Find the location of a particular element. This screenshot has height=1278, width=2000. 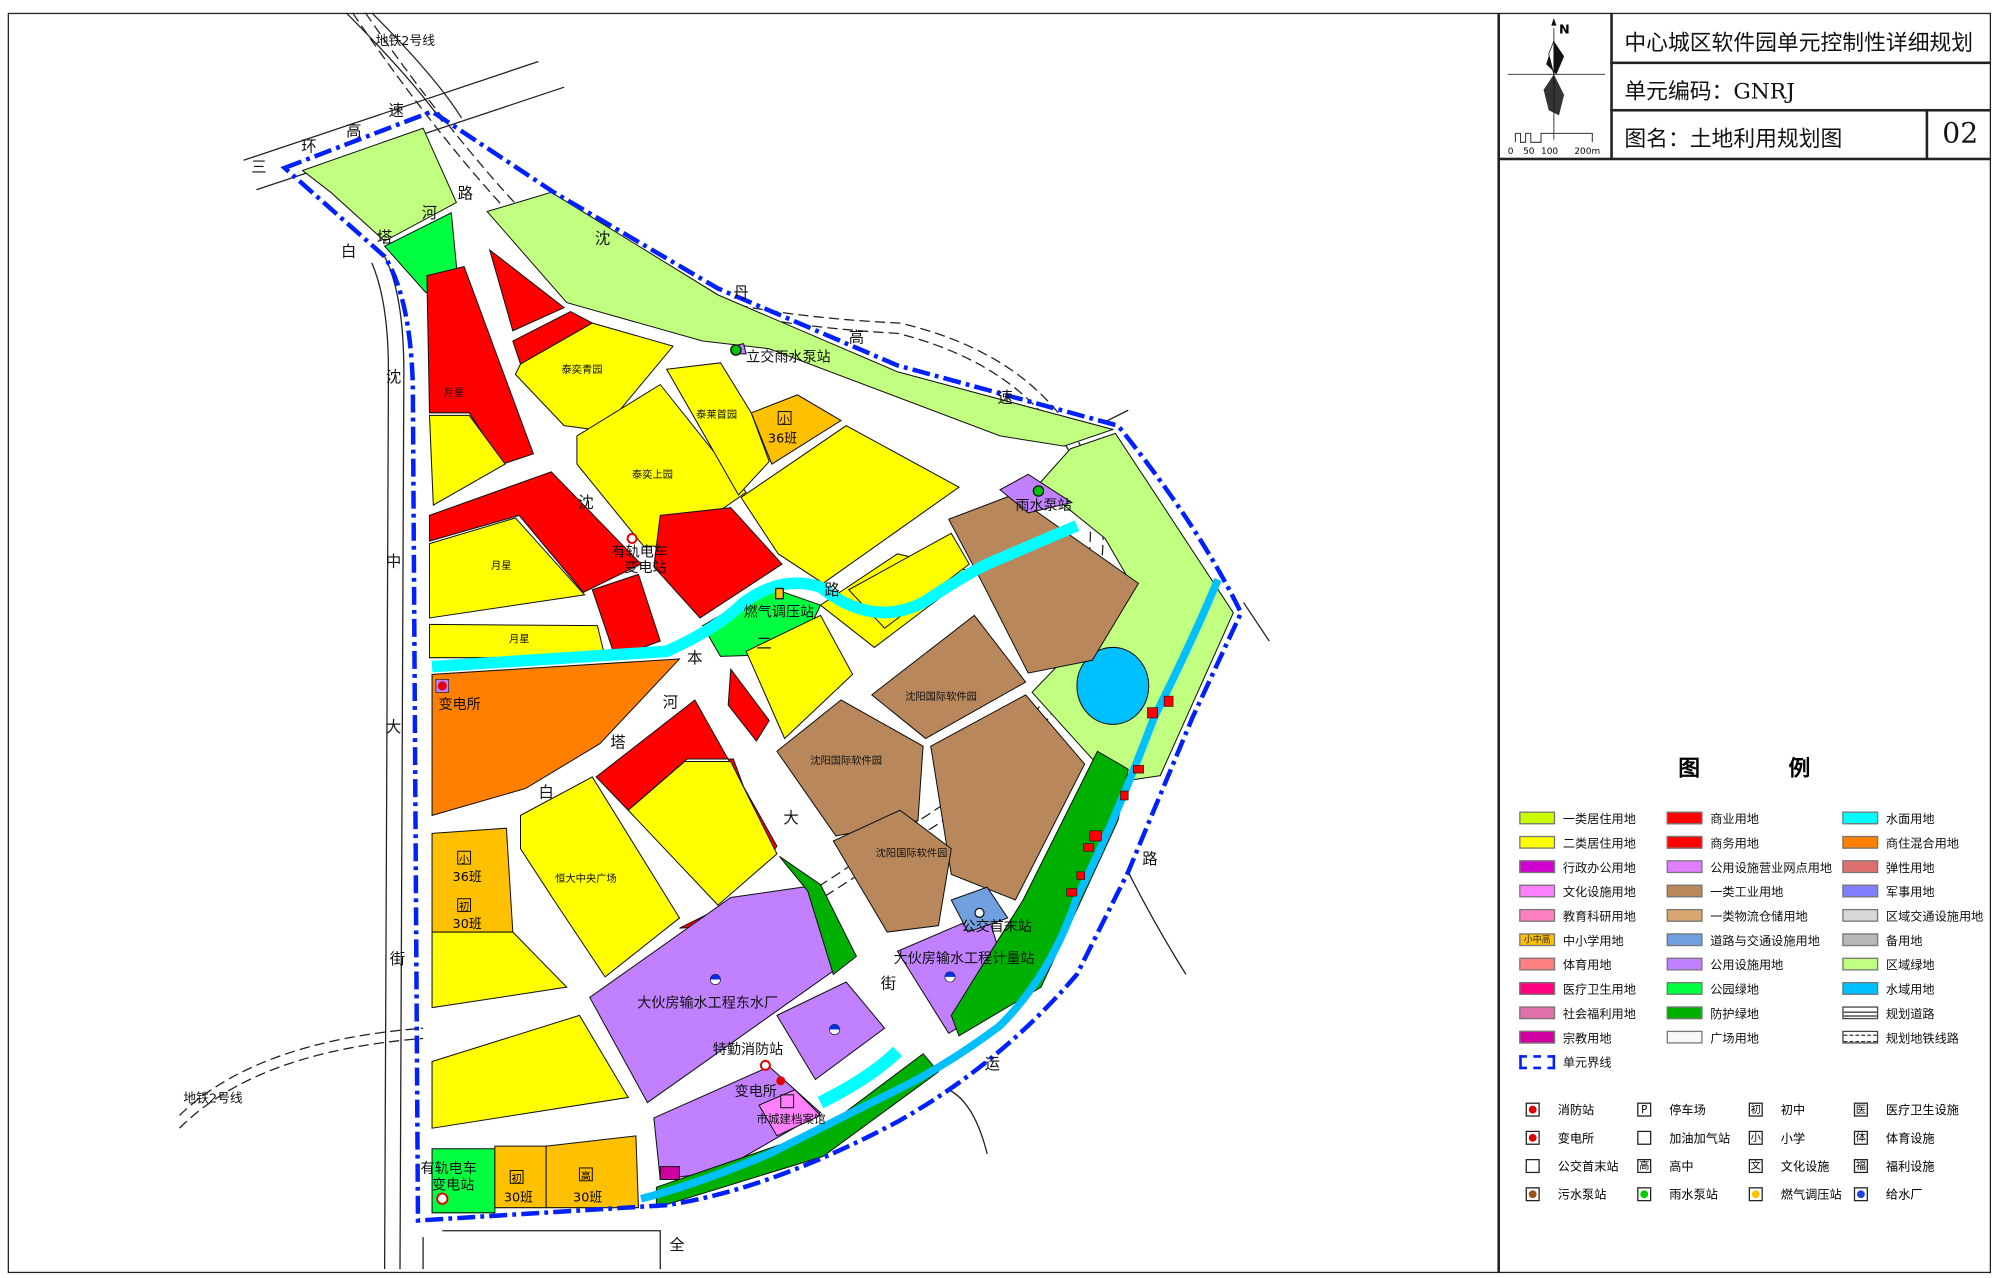

facility-label: 燃气调压站 is located at coordinates (779, 612).